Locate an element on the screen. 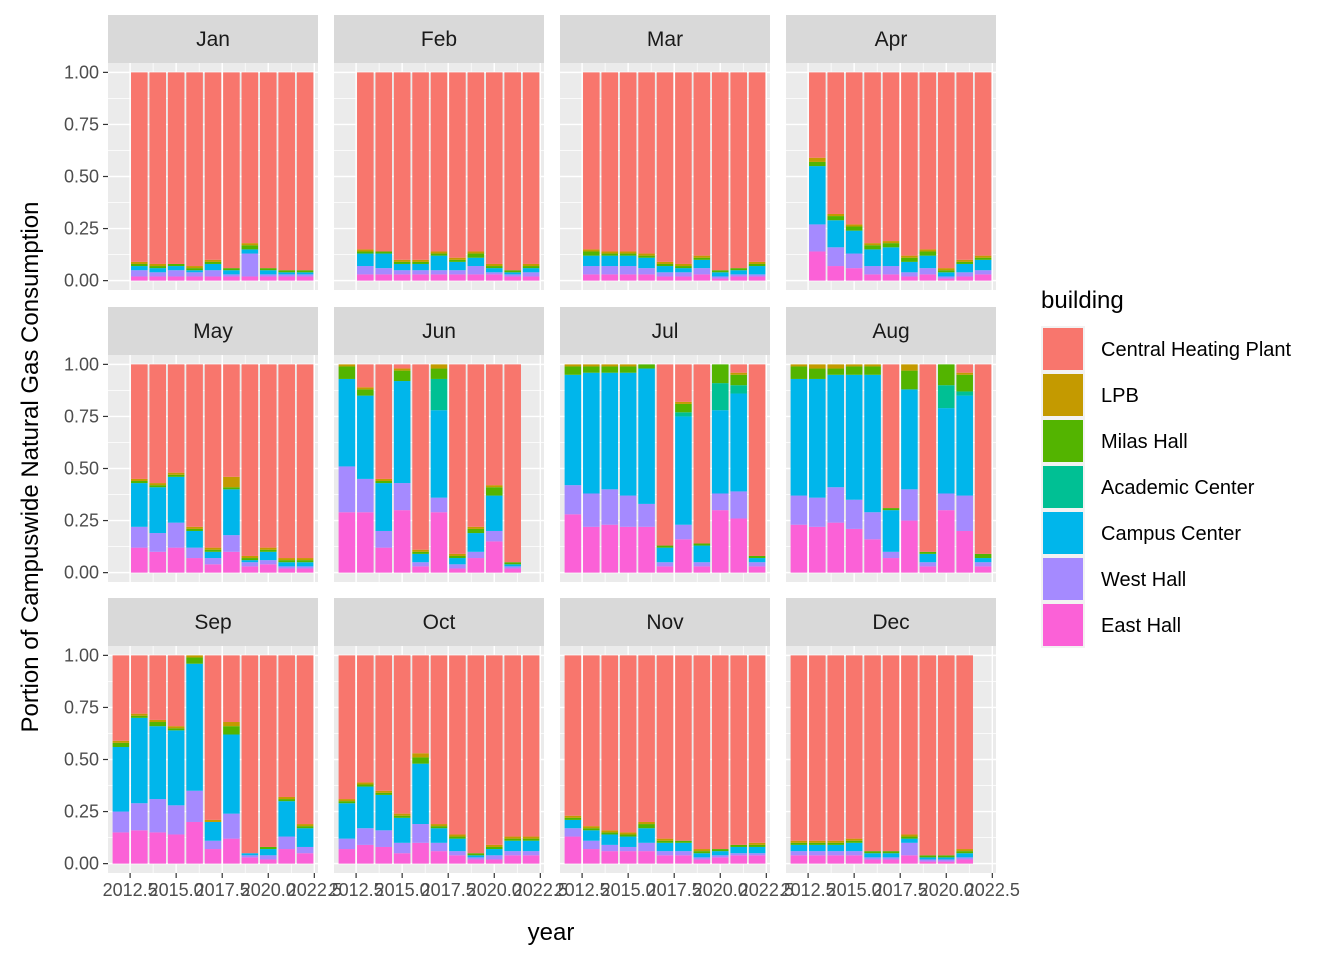 Image resolution: width=1344 pixels, height=960 pixels. facet-strip is located at coordinates (665, 622).